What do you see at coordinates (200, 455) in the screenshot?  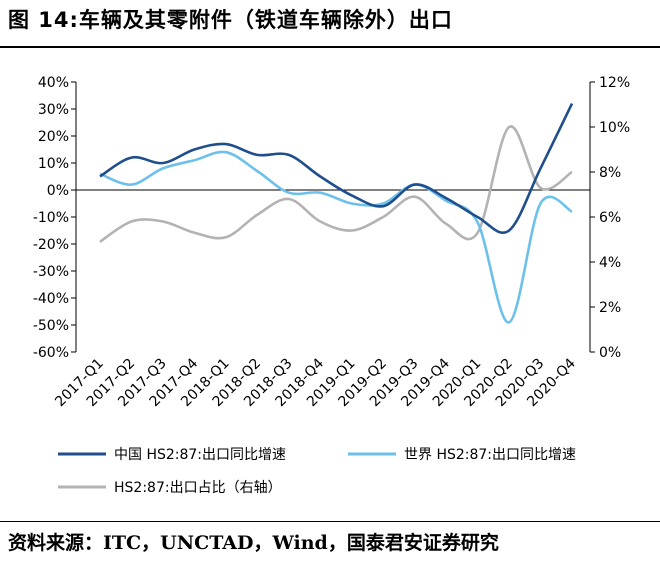 I see `legend-label-1: 中国 HS2:87:出口同比增速` at bounding box center [200, 455].